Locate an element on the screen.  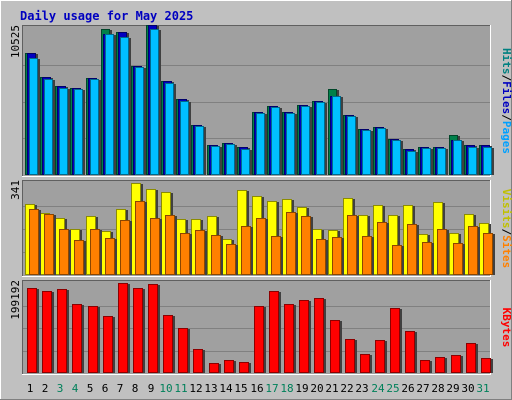
day-label: 16 is located at coordinates (256, 388).